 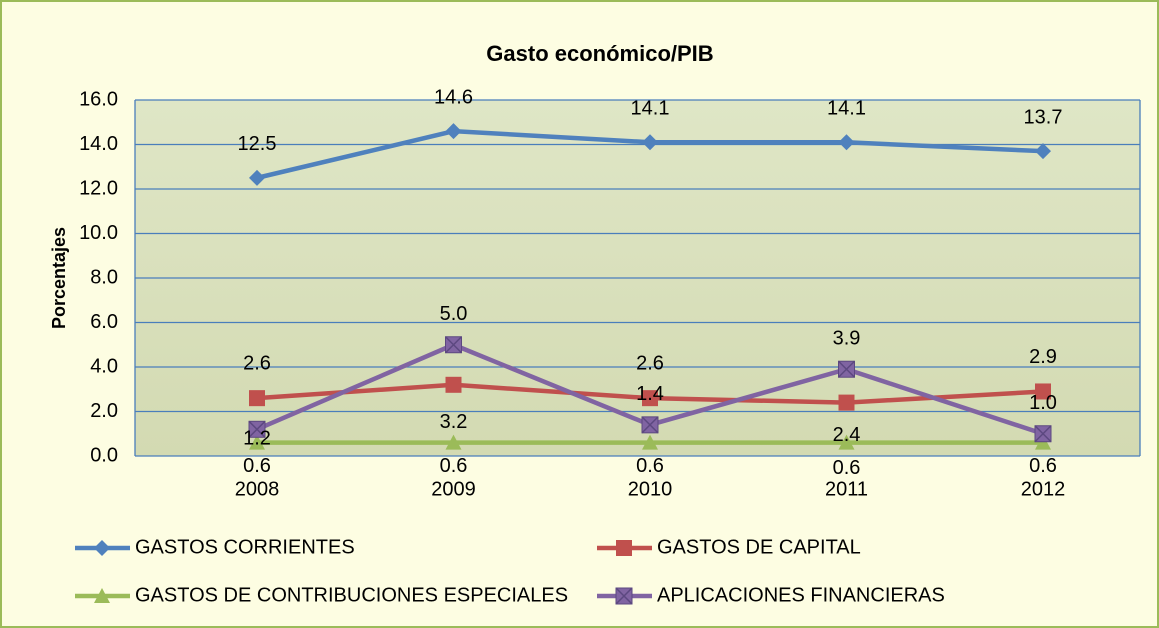 I want to click on legend-entry: GASTOS DE CONTRIBUCIONES ESPECIALES, so click(x=321, y=595).